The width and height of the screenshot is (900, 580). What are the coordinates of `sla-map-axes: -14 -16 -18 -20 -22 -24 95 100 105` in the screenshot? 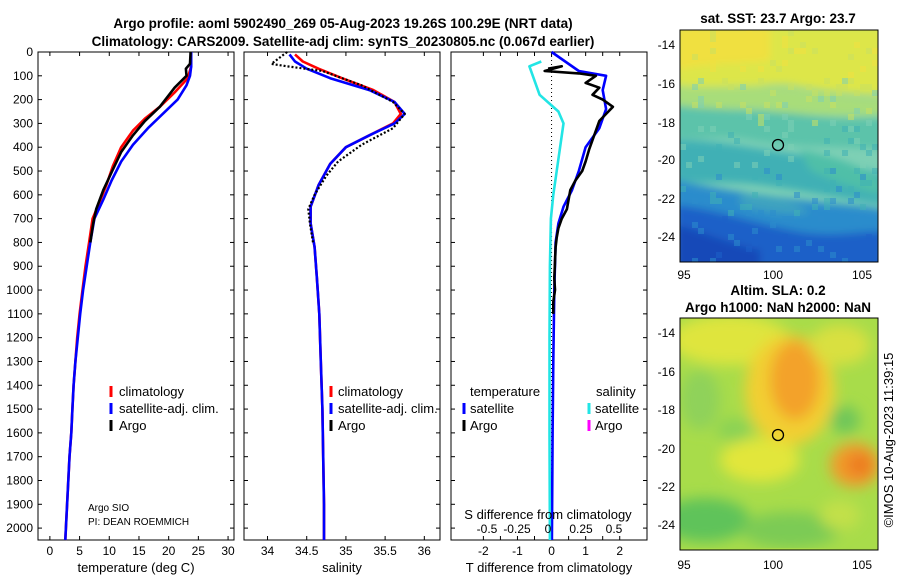 It's located at (765, 449).